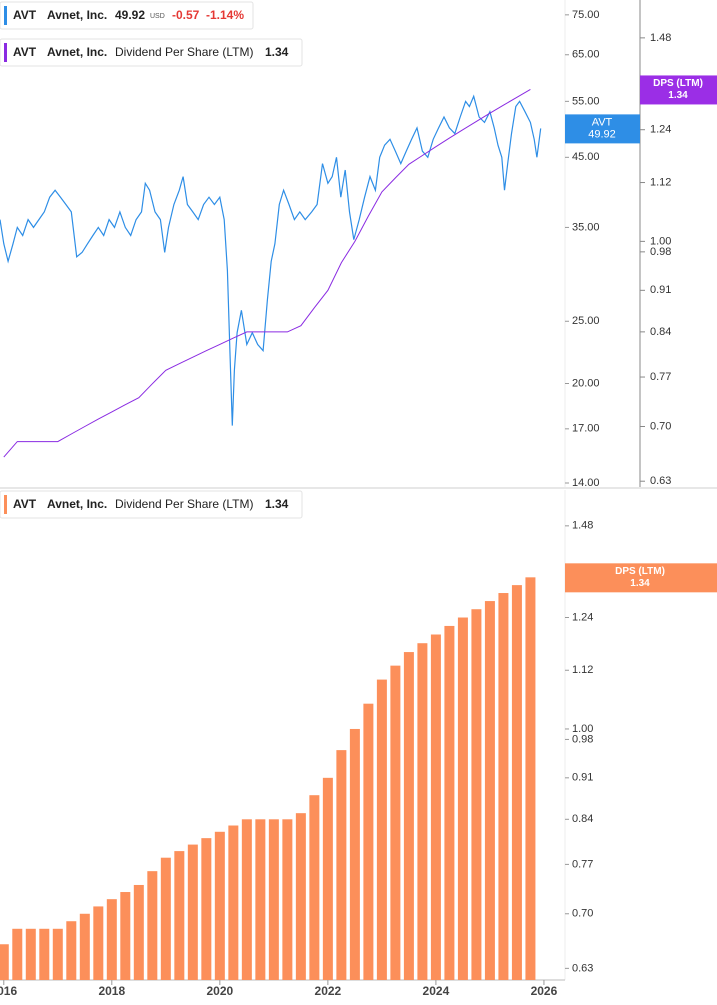  I want to click on y-tick-label: 1.48, so click(582, 526).